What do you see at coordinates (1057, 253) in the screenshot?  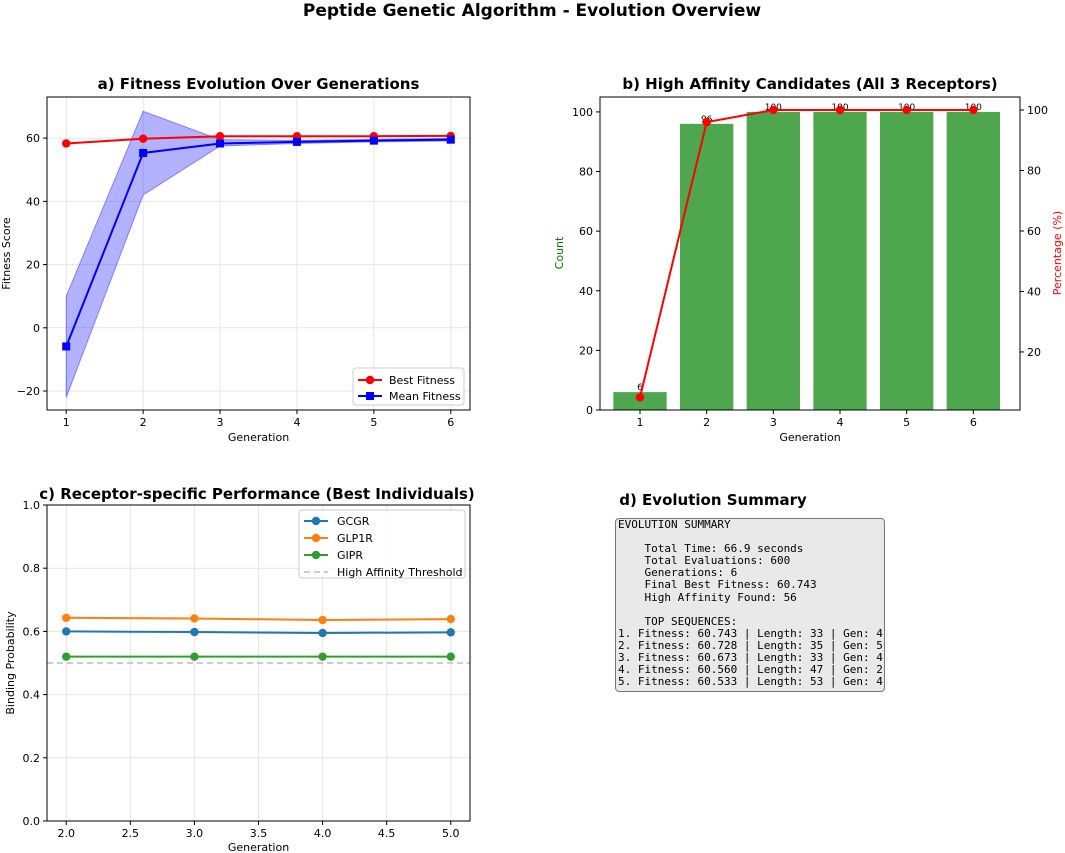 I see `y-axis-label-percentage: Percentage (%)` at bounding box center [1057, 253].